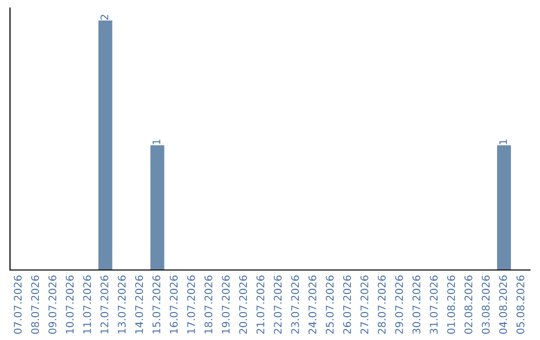 This screenshot has height=340, width=540. Describe the element at coordinates (191, 305) in the screenshot. I see `x-tick-label: 17.07.2026` at that location.